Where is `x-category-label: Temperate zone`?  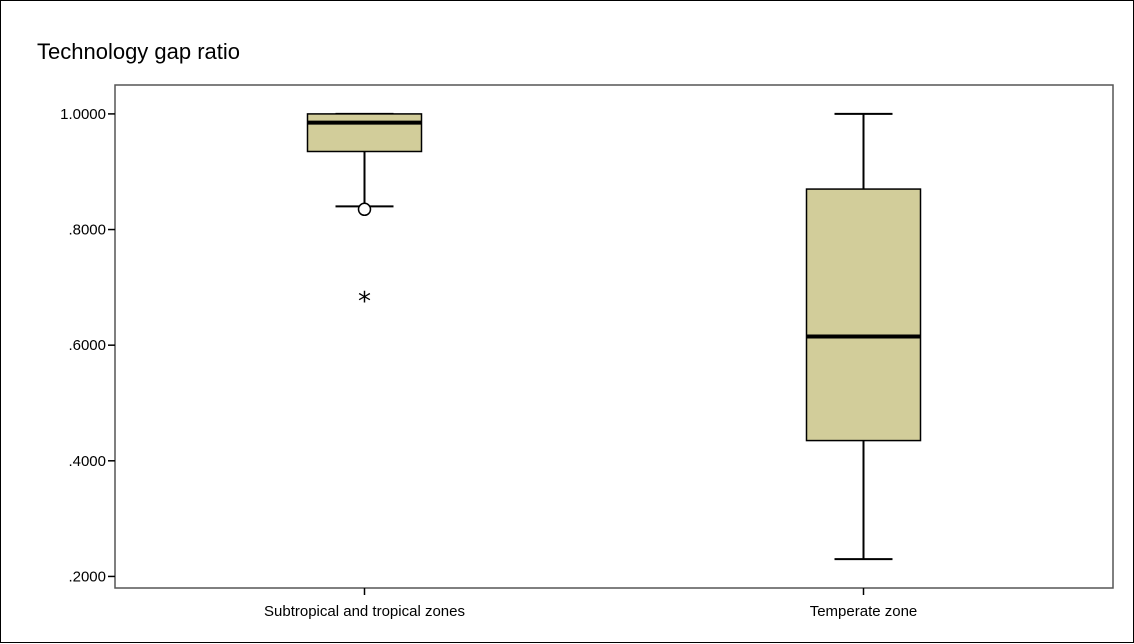
x-category-label: Temperate zone is located at coordinates (864, 611).